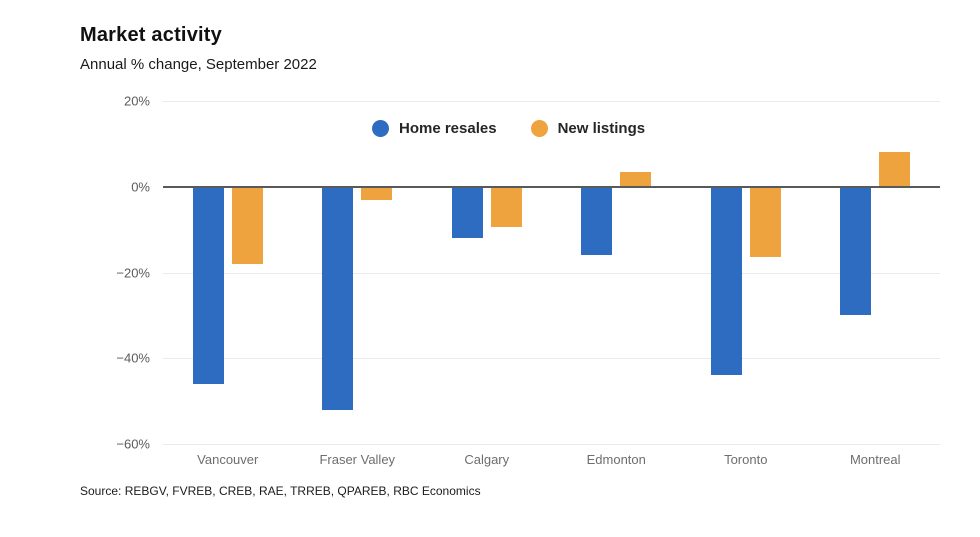  Describe the element at coordinates (380, 128) in the screenshot. I see `home-resales-dot-icon` at that location.